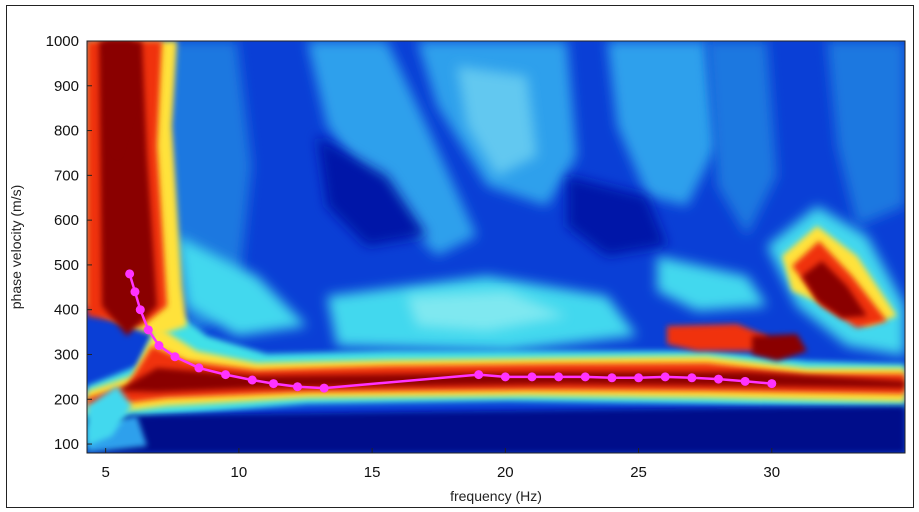 This screenshot has height=512, width=919. Describe the element at coordinates (372, 472) in the screenshot. I see `x-tick-label: 15` at that location.